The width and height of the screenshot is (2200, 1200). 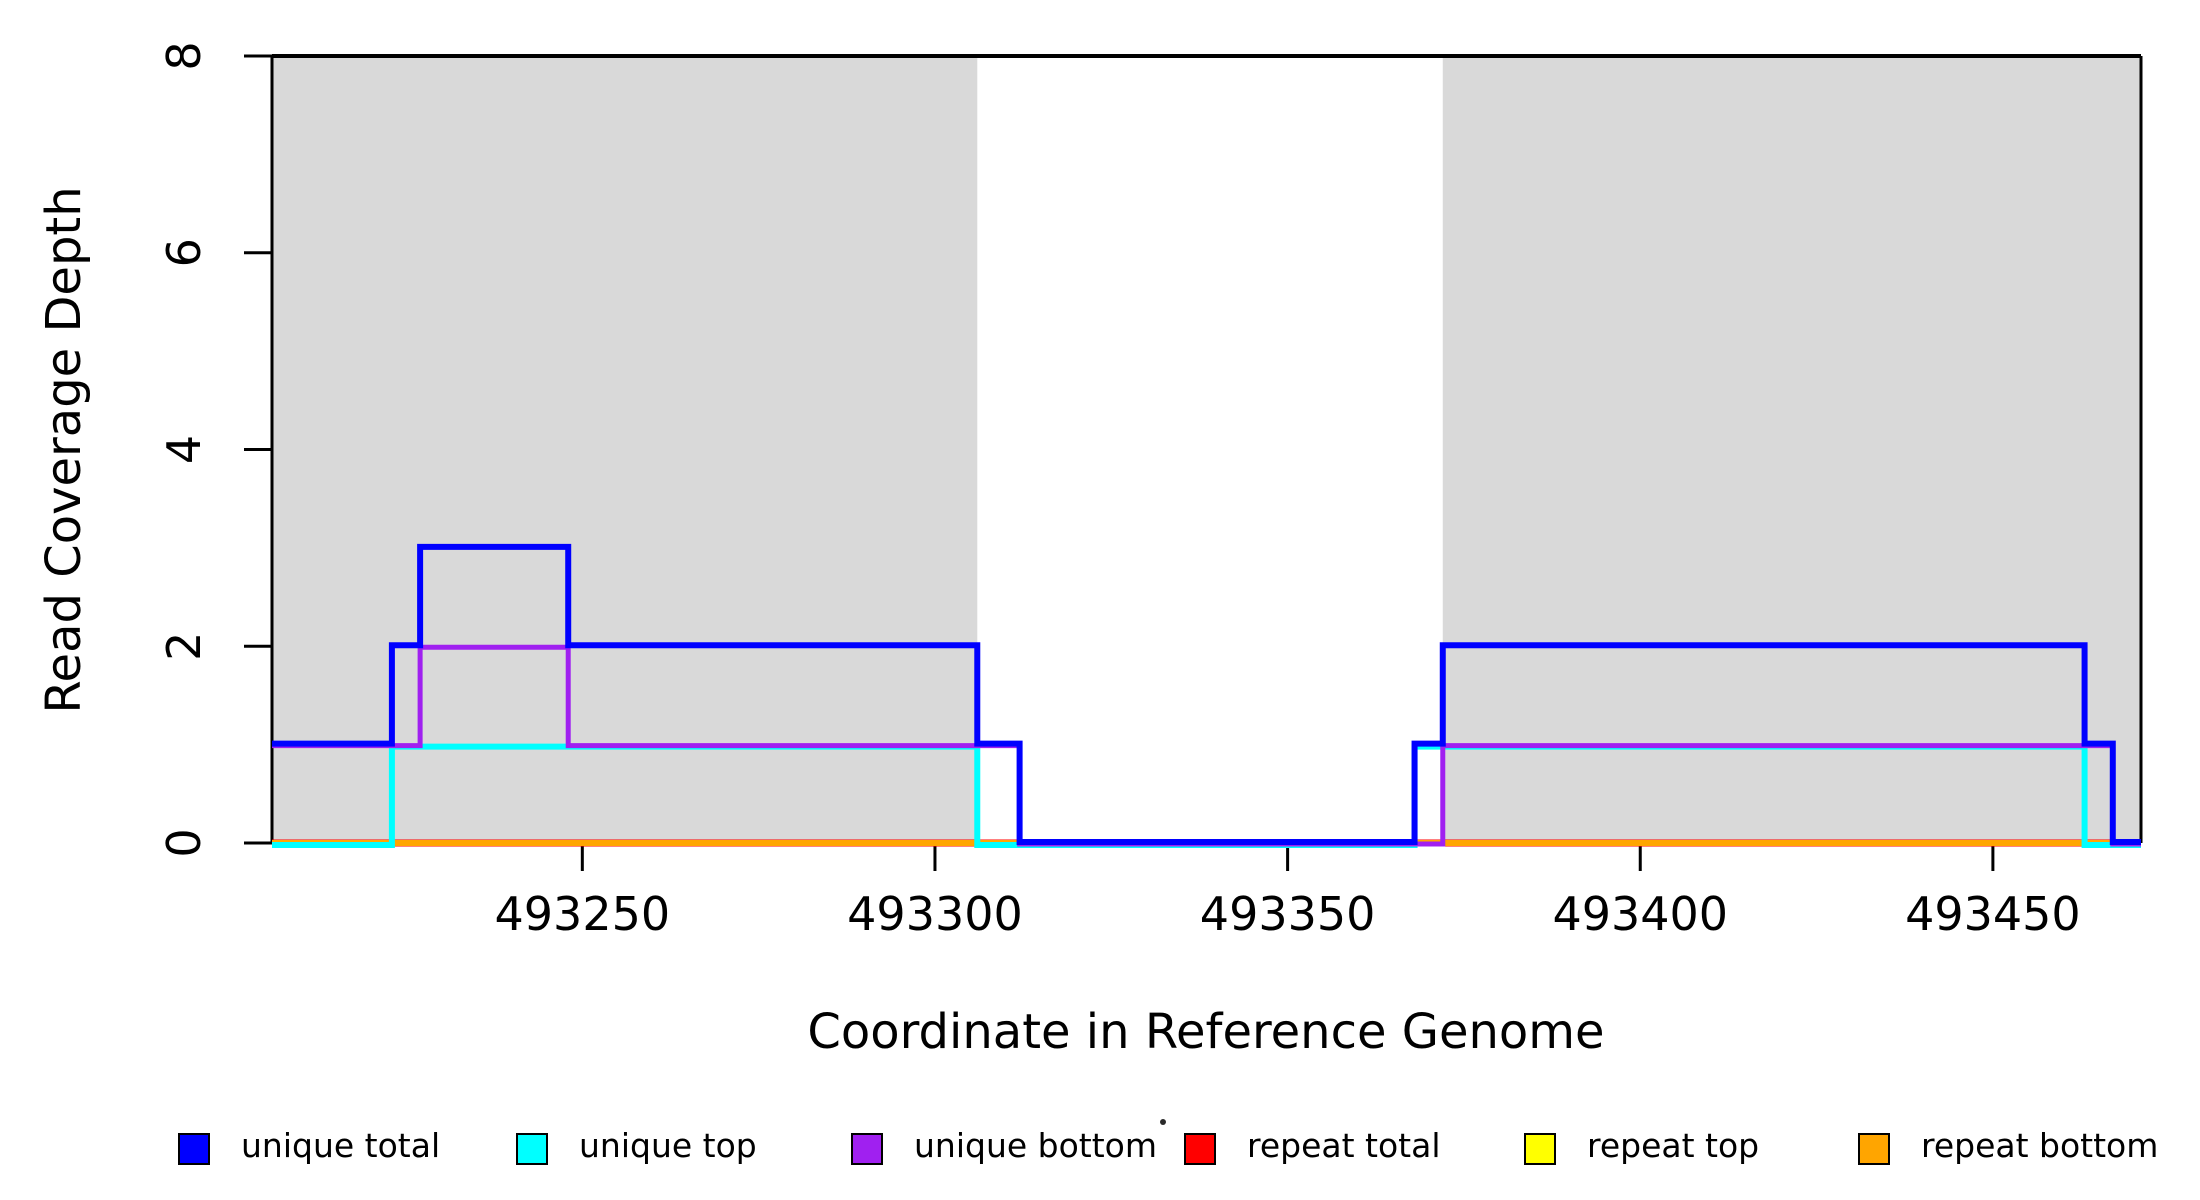 I want to click on stray-mark, so click(x=1163, y=1122).